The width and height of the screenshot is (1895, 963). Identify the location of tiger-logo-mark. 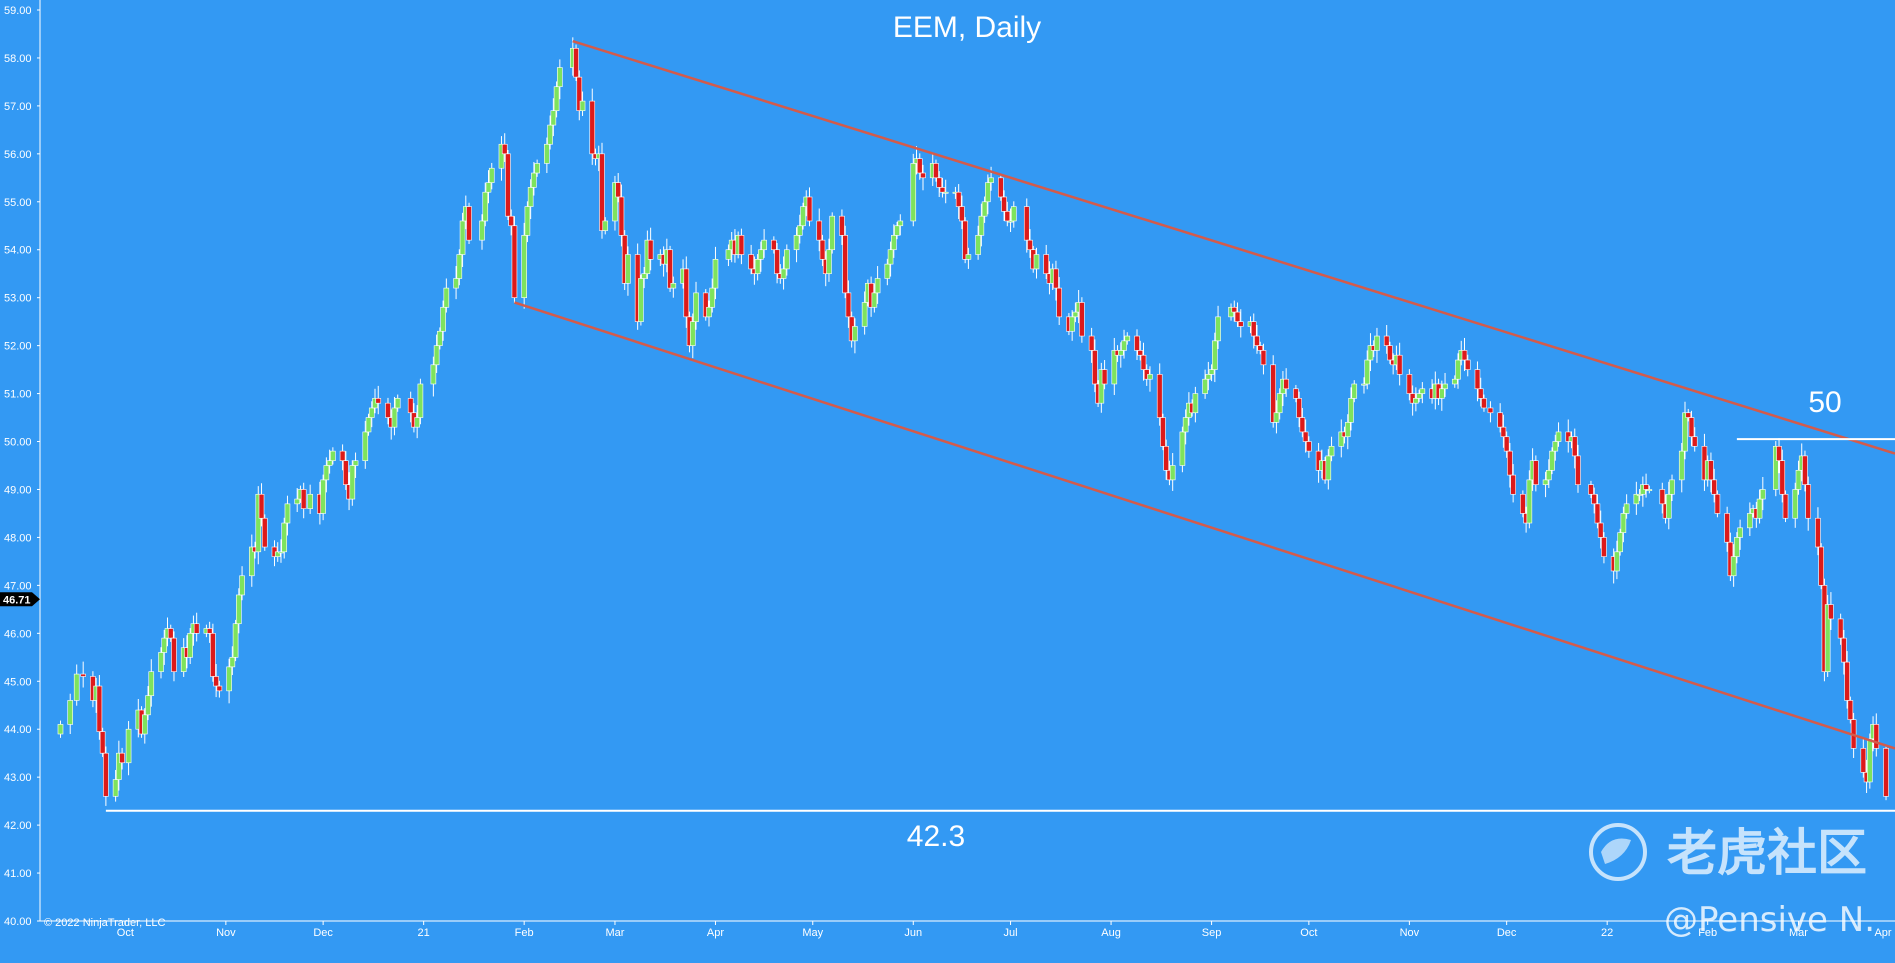
(1616, 851).